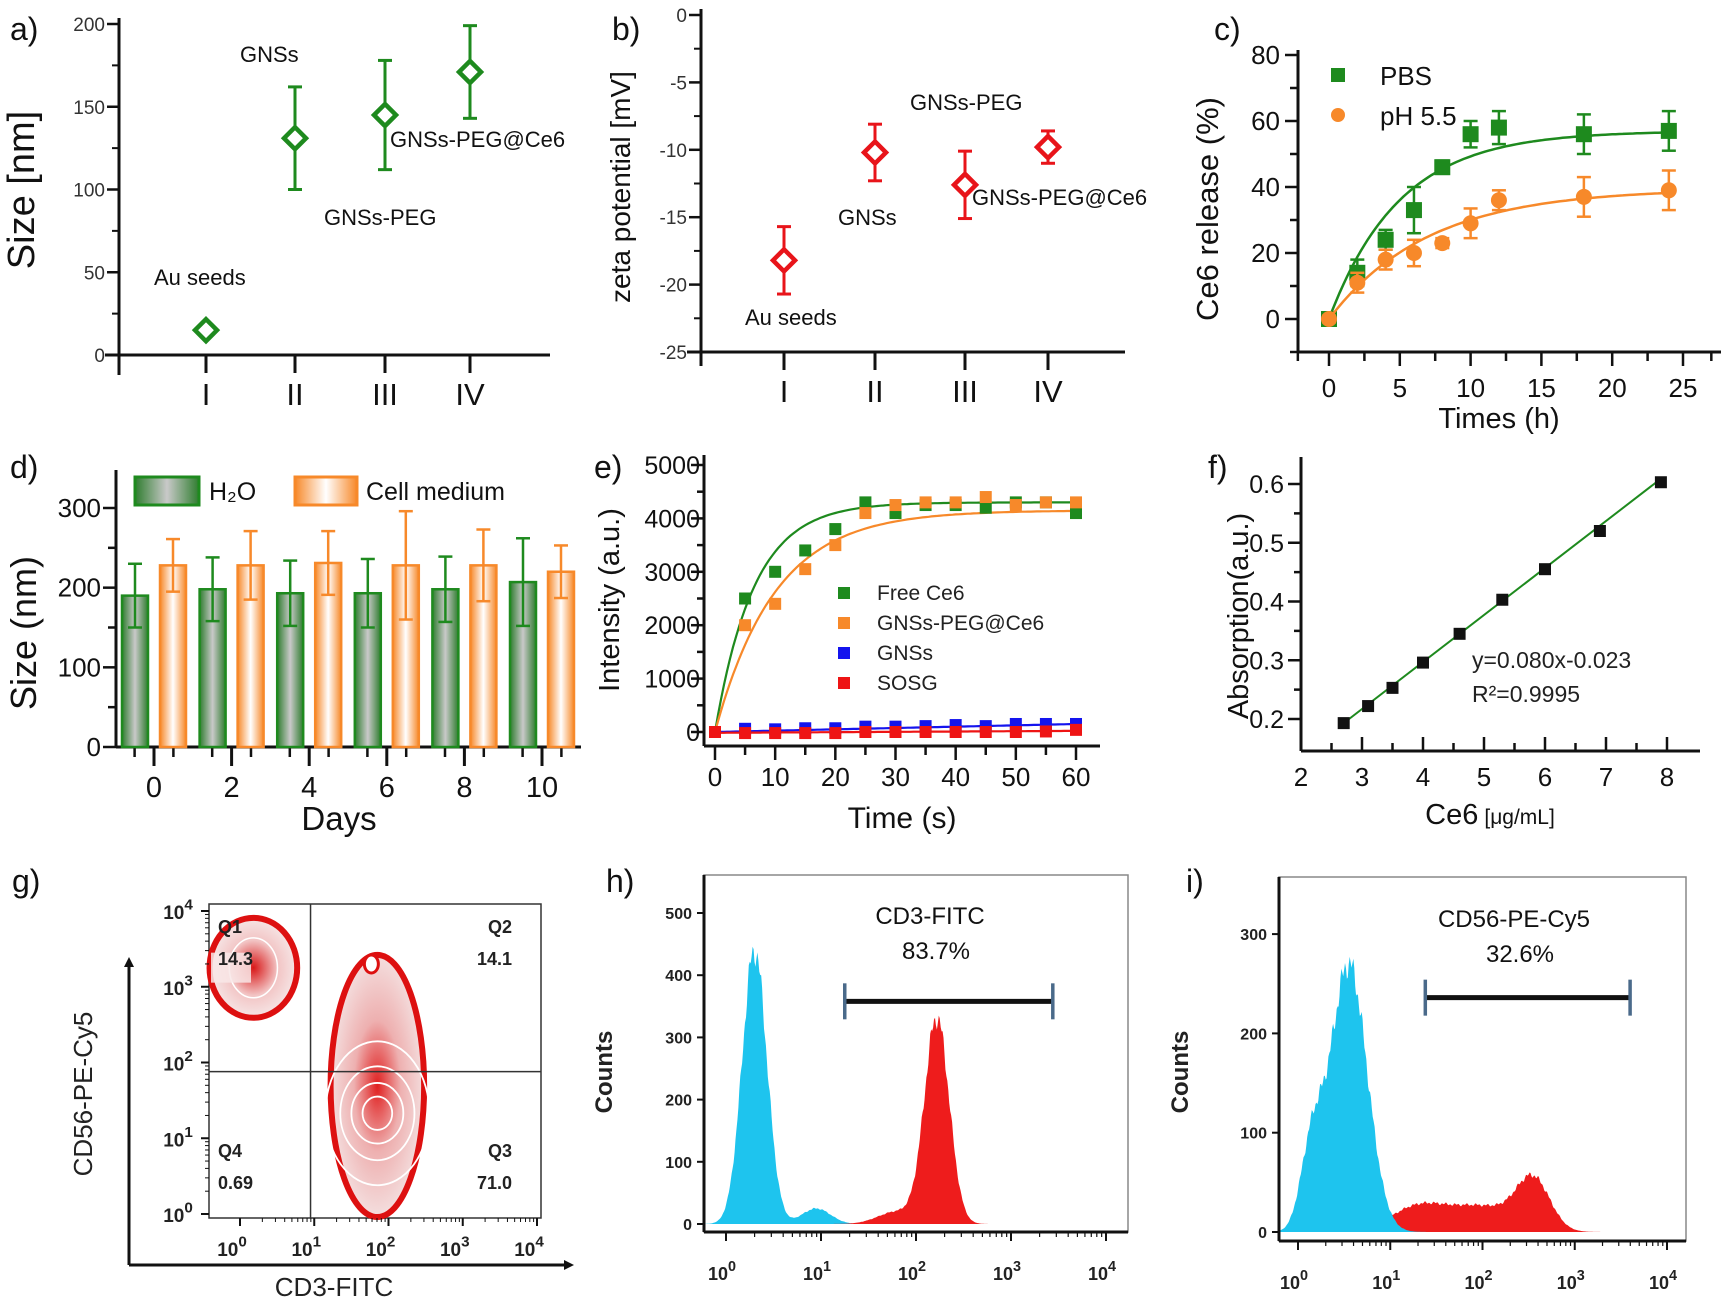 The height and width of the screenshot is (1305, 1725). What do you see at coordinates (26, 881) in the screenshot?
I see `panel-label: g)` at bounding box center [26, 881].